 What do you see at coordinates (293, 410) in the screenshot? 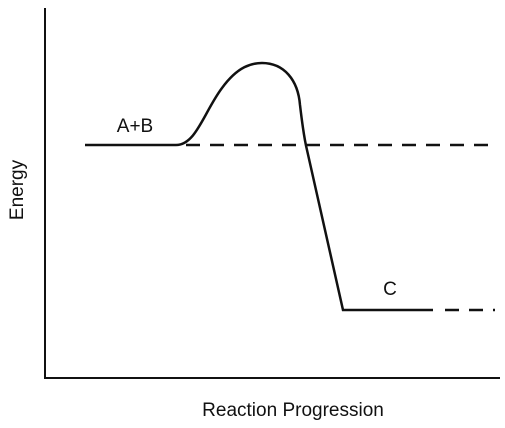
I see `x-axis-label: Reaction Progression` at bounding box center [293, 410].